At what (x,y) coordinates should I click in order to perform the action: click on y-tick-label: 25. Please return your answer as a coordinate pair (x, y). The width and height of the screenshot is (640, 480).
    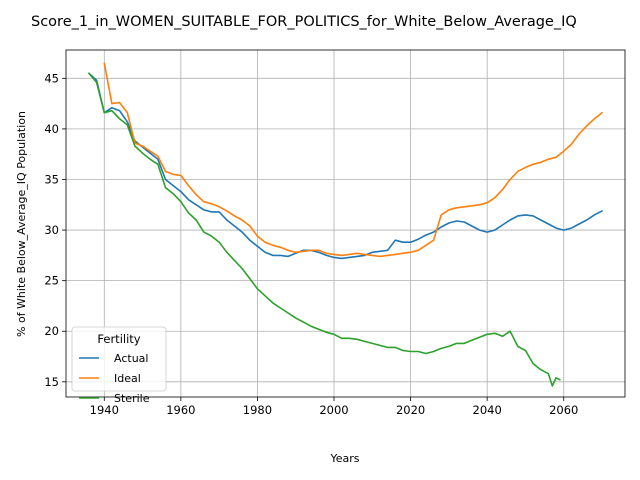
    Looking at the image, I should click on (51, 281).